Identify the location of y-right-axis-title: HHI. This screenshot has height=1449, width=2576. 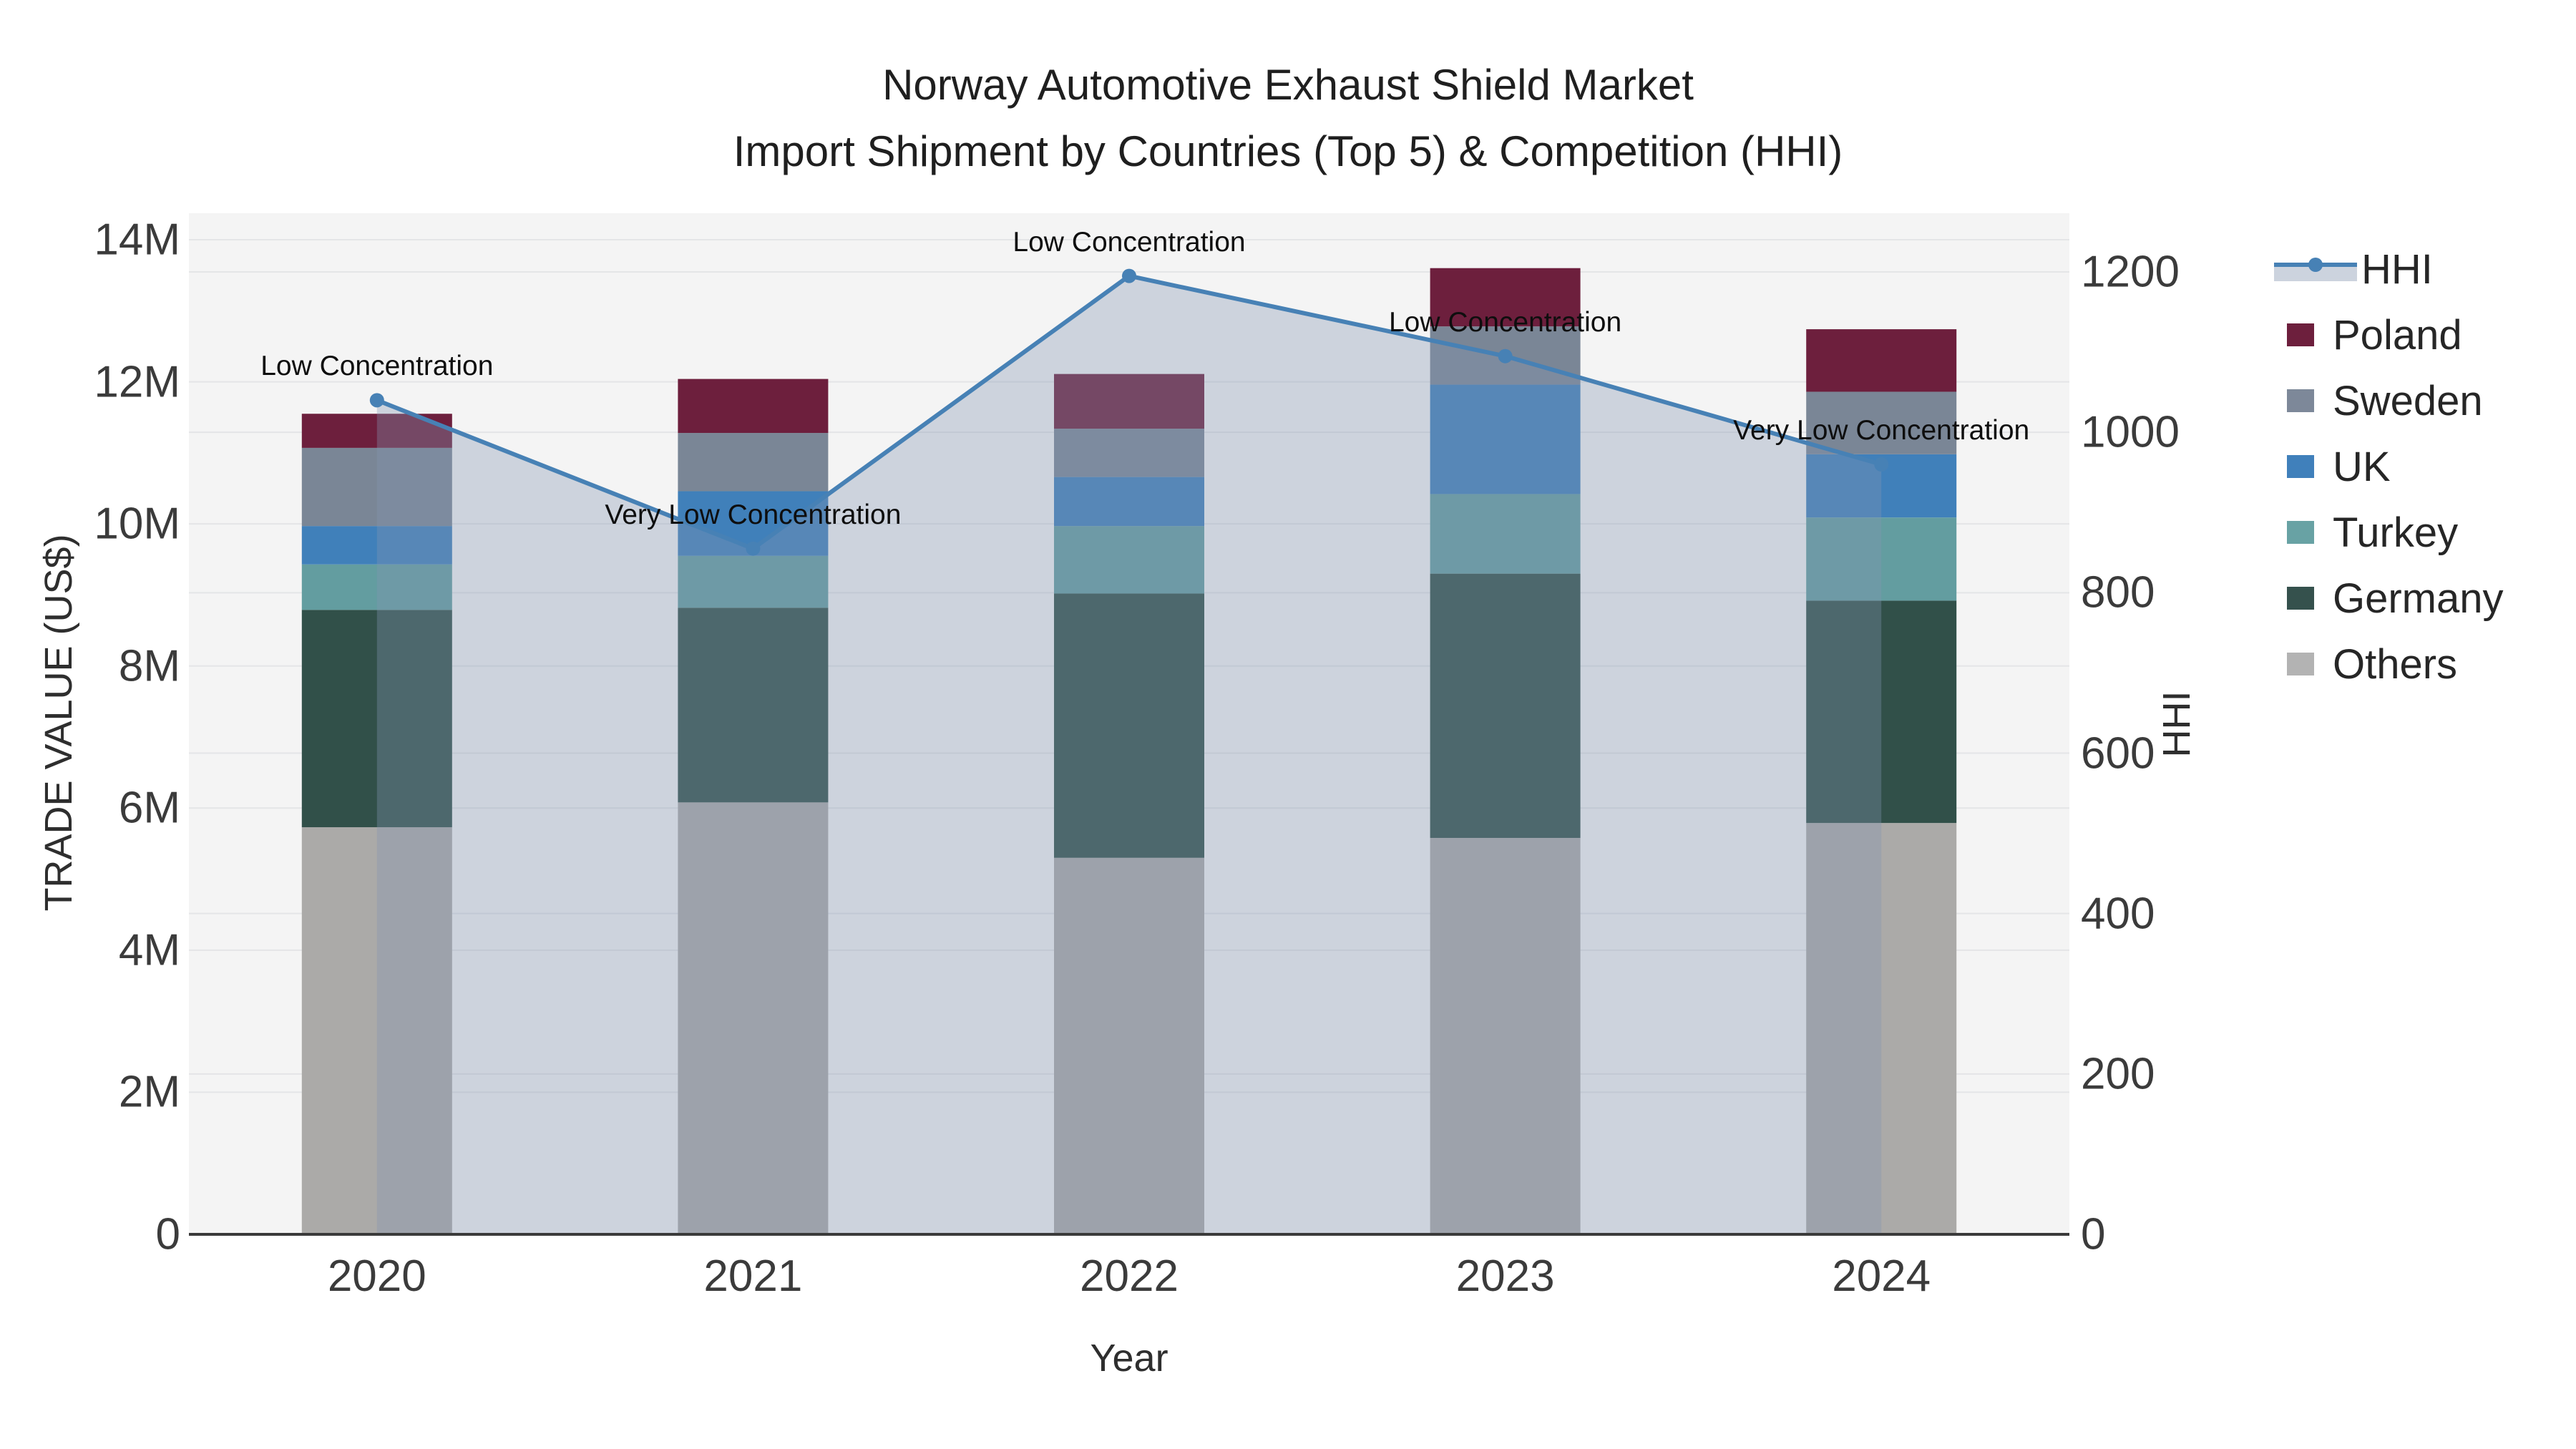
(2176, 724).